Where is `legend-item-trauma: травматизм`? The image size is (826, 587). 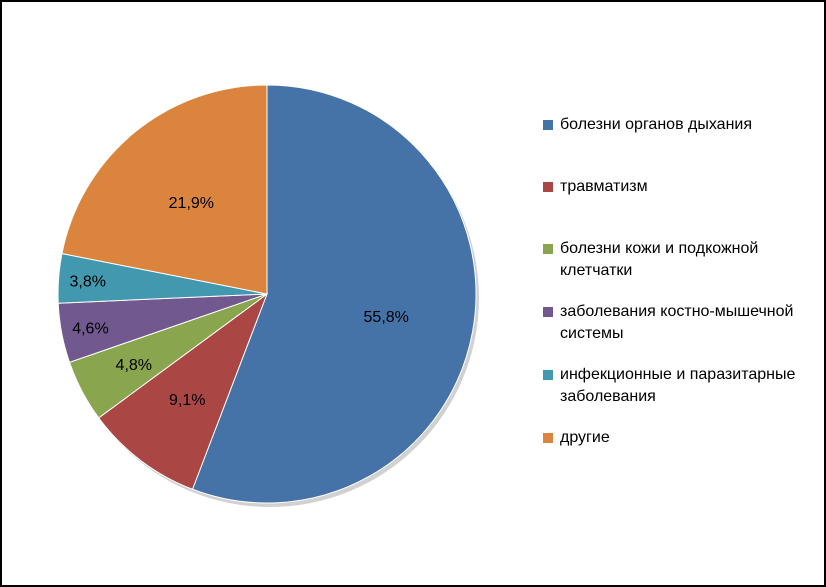
legend-item-trauma: травматизм is located at coordinates (679, 187).